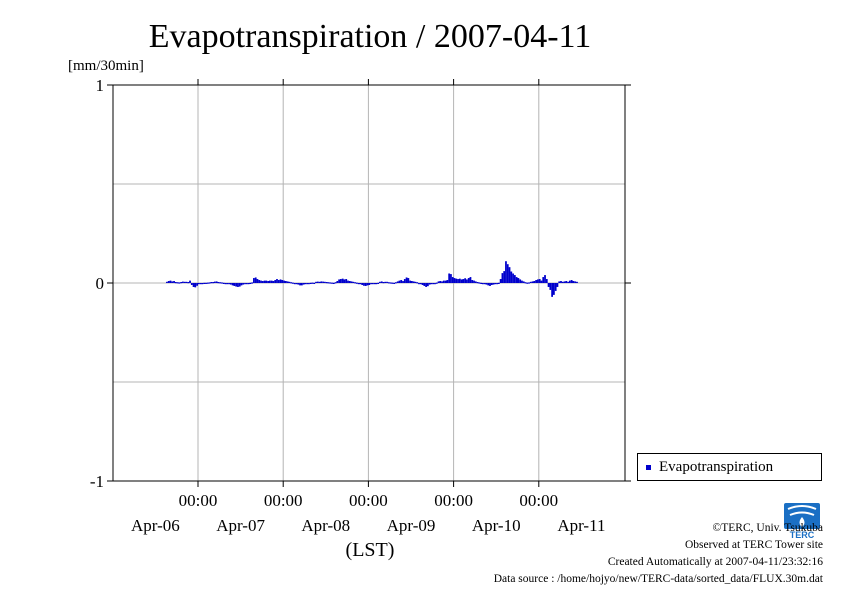  What do you see at coordinates (729, 467) in the screenshot?
I see `legend: Evapotranspiration` at bounding box center [729, 467].